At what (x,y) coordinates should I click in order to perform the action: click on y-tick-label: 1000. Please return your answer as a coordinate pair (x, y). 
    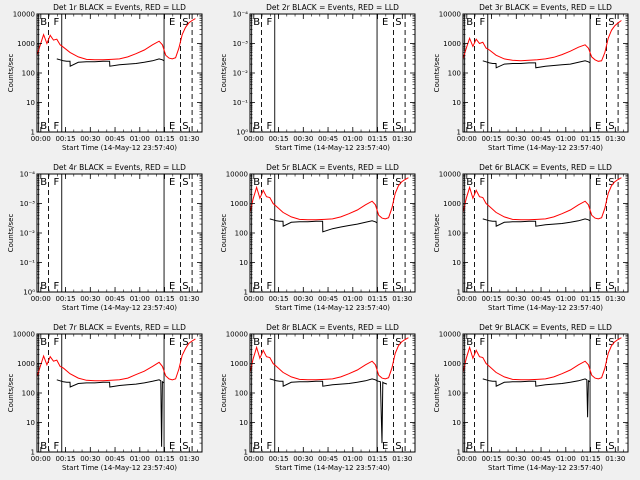
    Looking at the image, I should click on (452, 44).